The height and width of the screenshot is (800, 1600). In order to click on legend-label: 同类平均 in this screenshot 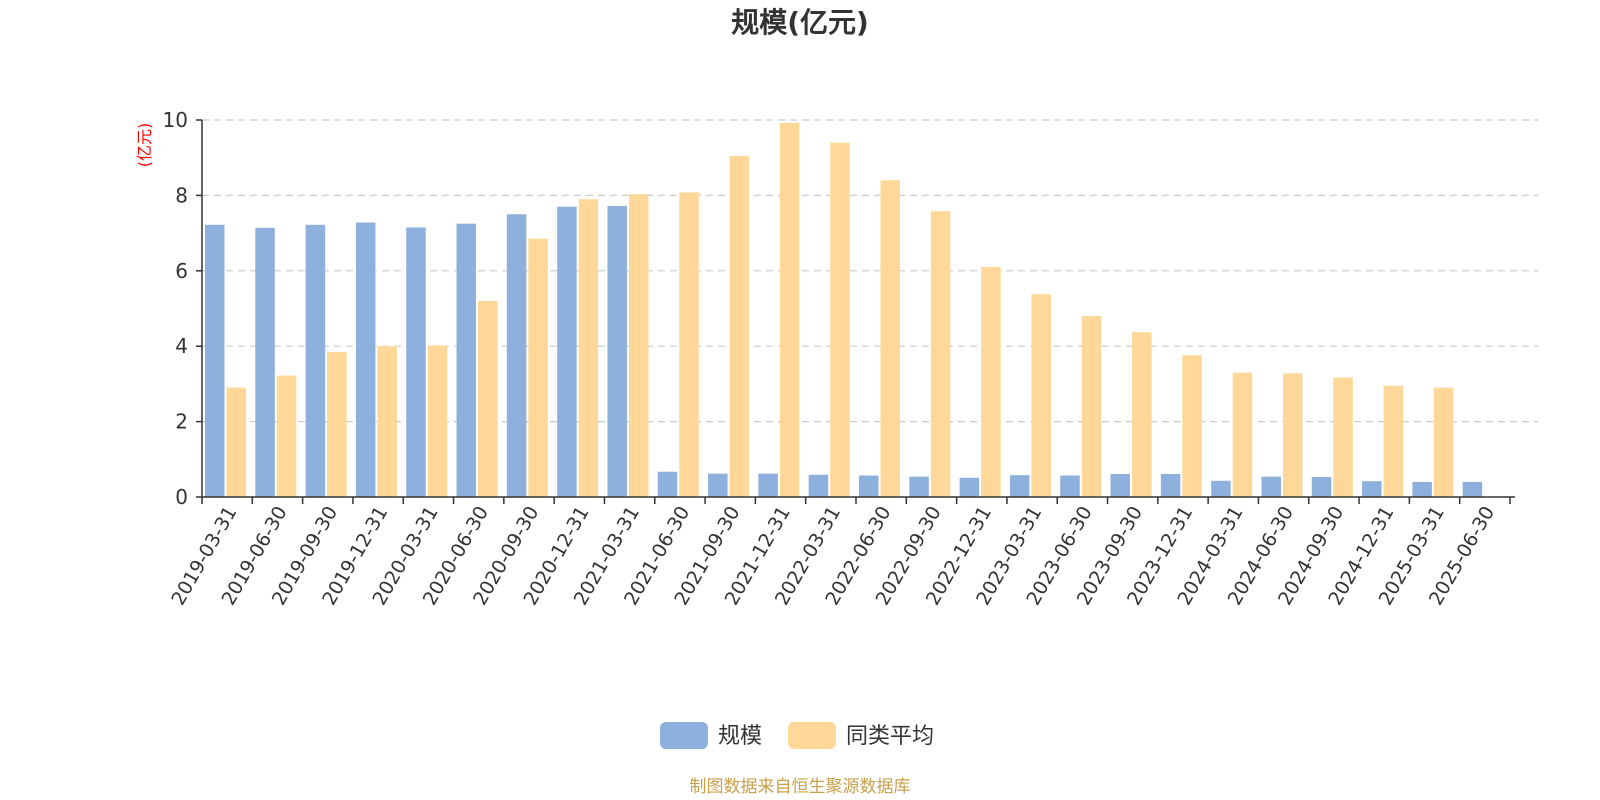, I will do `click(890, 736)`.